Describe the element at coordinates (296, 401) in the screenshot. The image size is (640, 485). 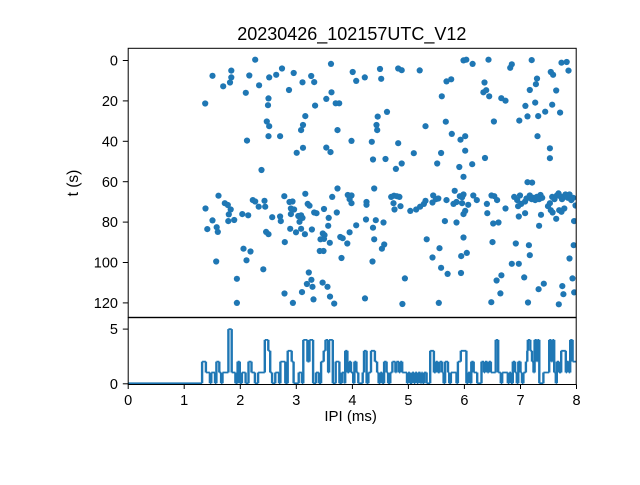
I see `svg-text: 3` at that location.